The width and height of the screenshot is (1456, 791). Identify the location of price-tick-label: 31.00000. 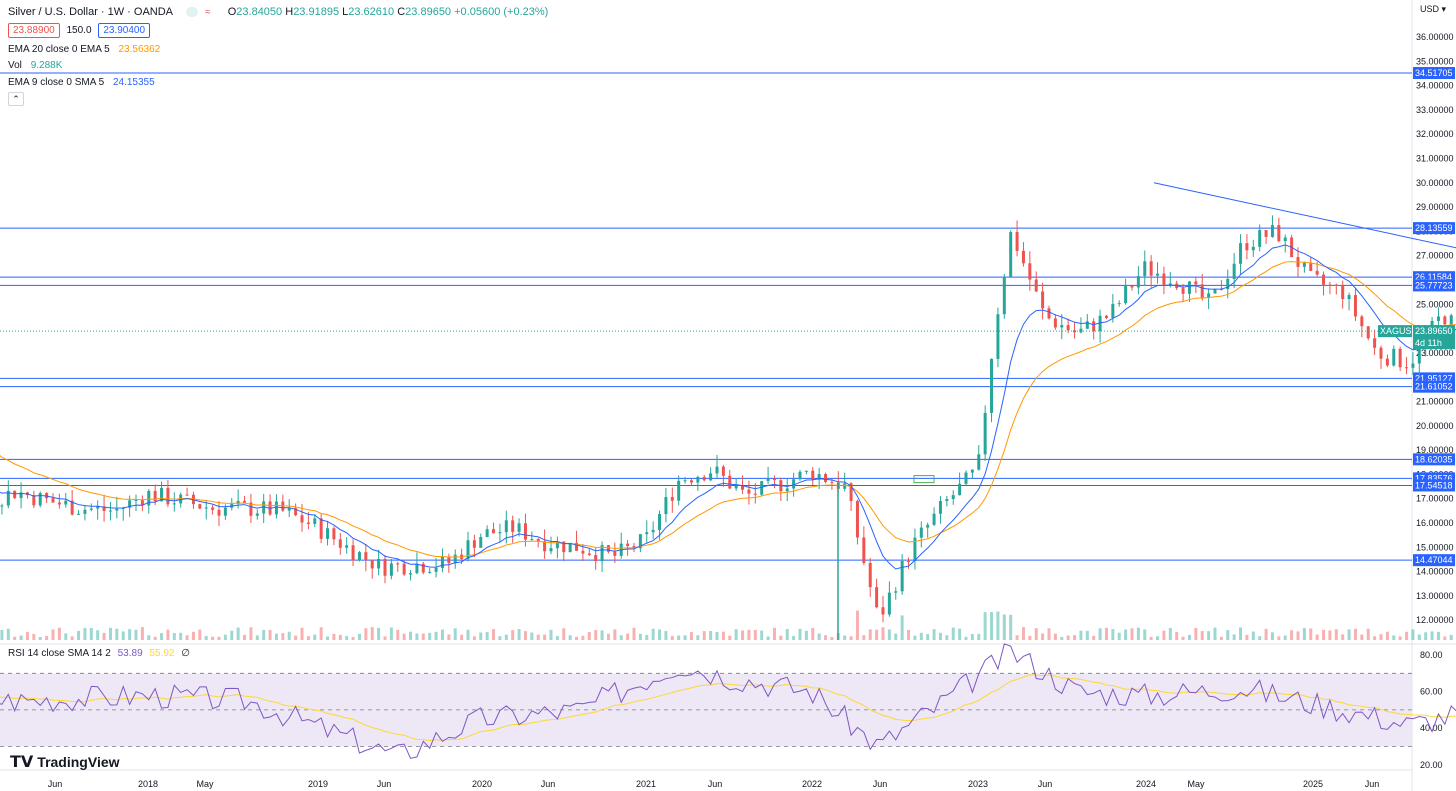
(1435, 159).